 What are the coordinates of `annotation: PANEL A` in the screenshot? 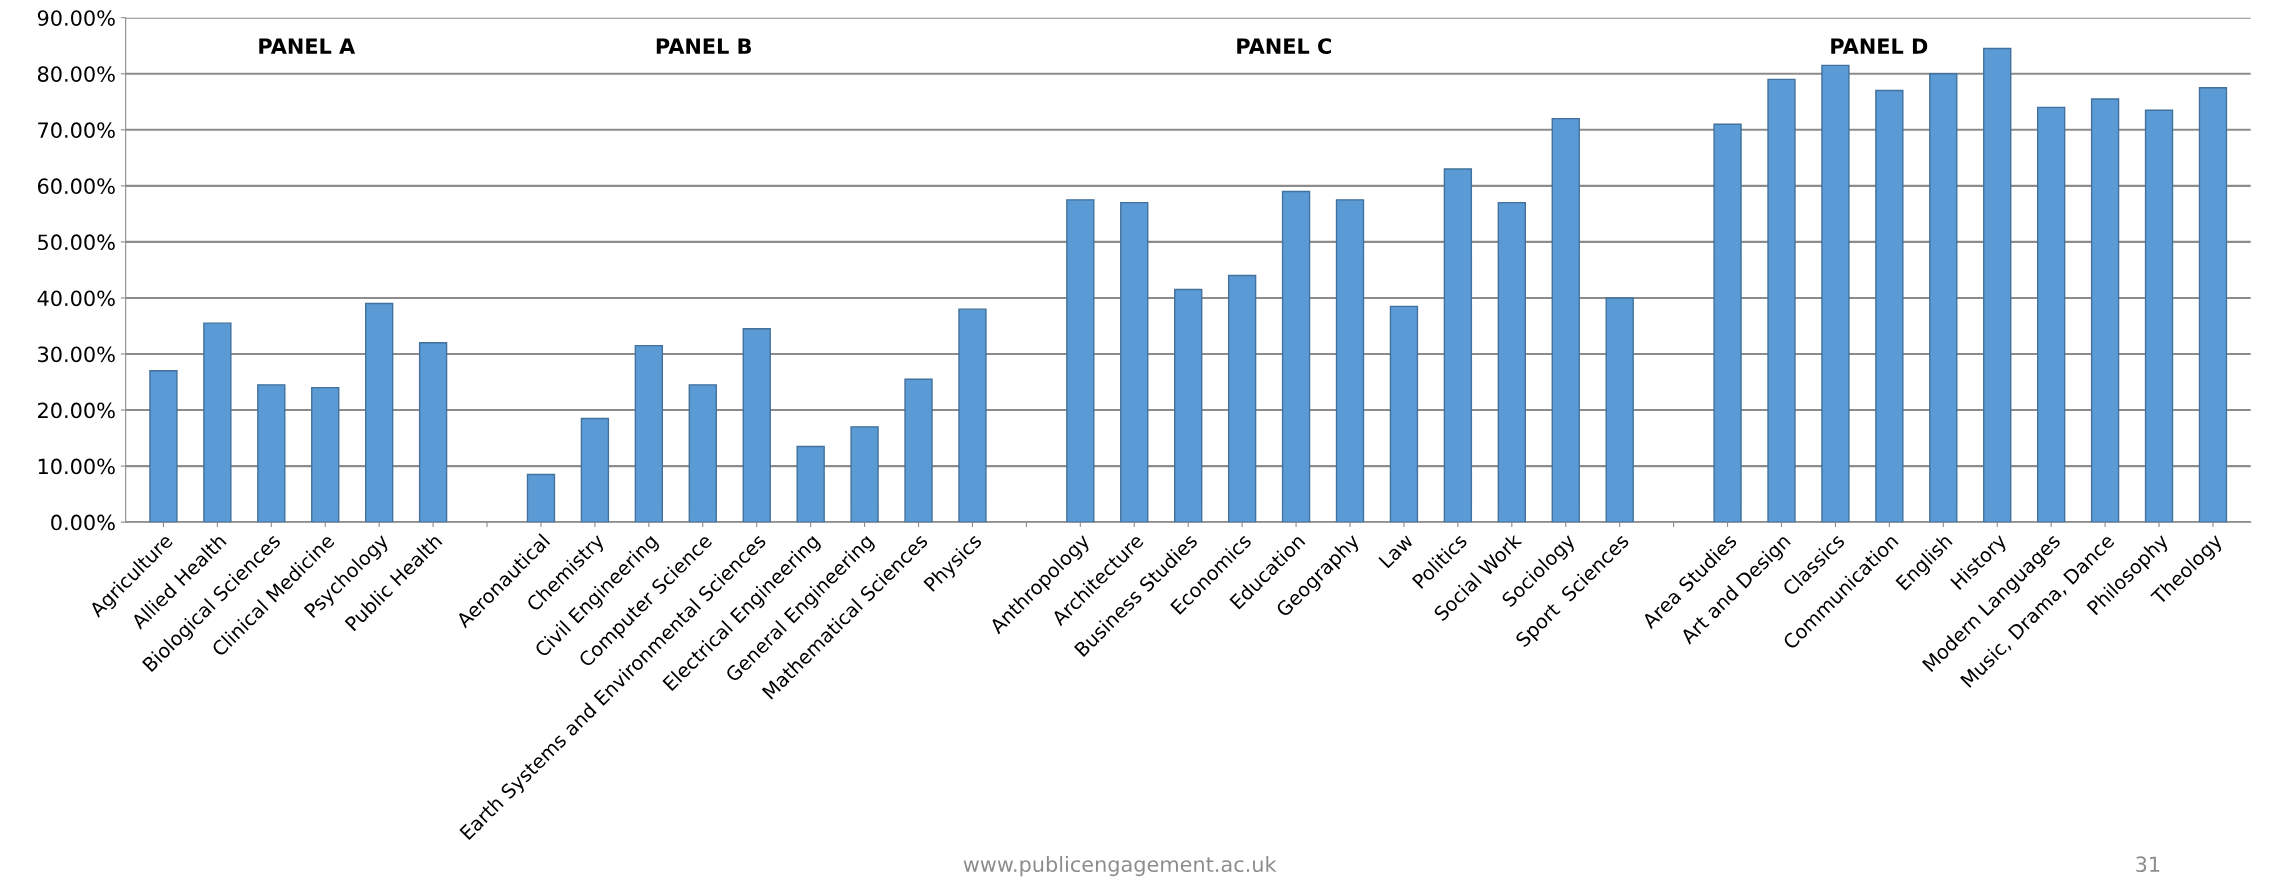 It's located at (307, 46).